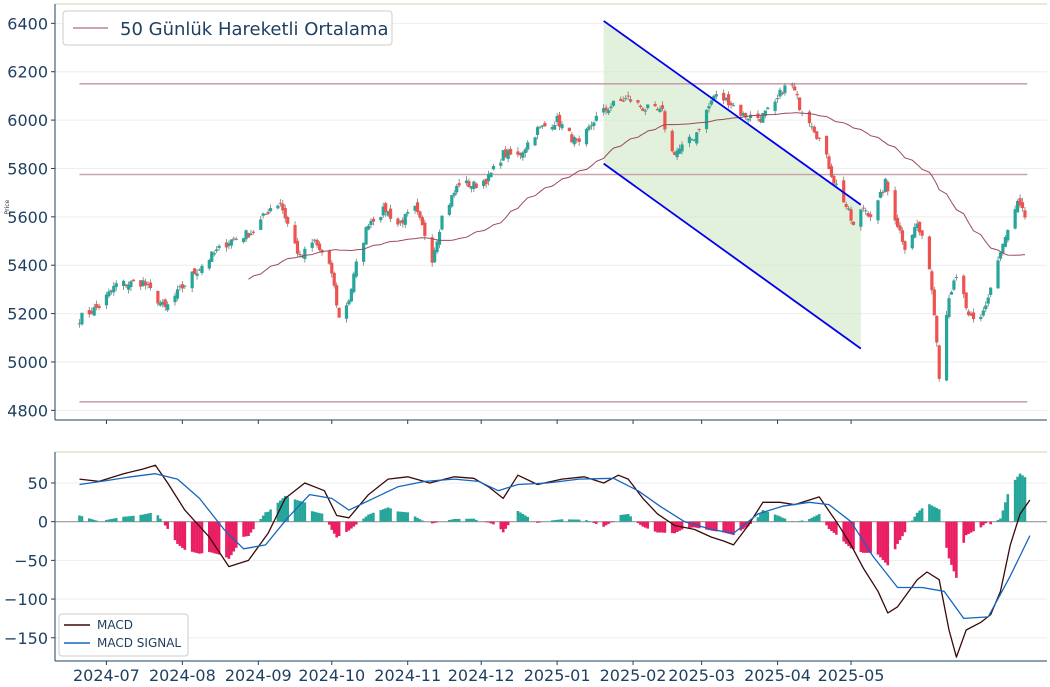 This screenshot has width=1050, height=687. Describe the element at coordinates (27, 410) in the screenshot. I see `price-tick-label: 4800` at that location.